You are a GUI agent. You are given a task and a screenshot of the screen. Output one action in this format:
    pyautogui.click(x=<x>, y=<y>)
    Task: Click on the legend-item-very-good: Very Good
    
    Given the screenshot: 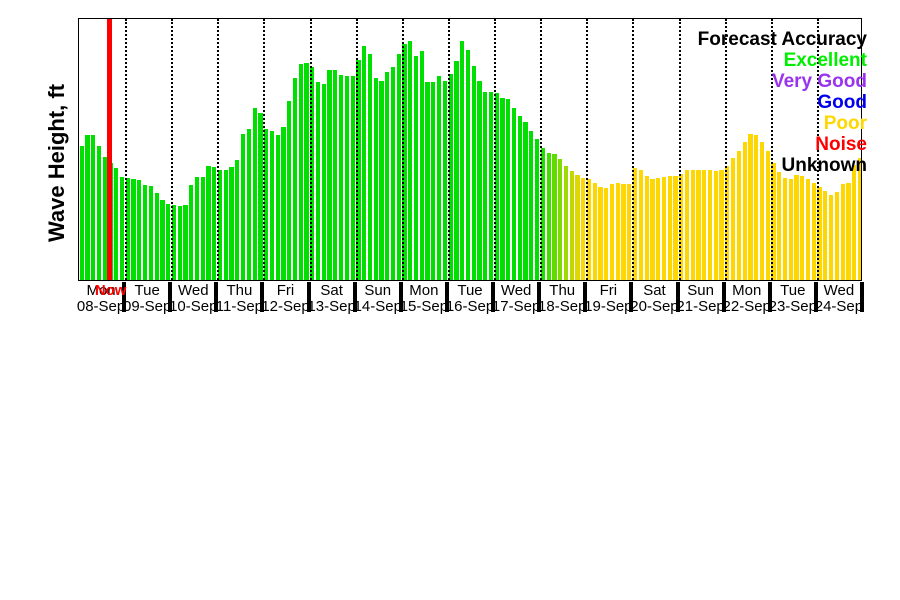 What is the action you would take?
    pyautogui.click(x=819, y=81)
    